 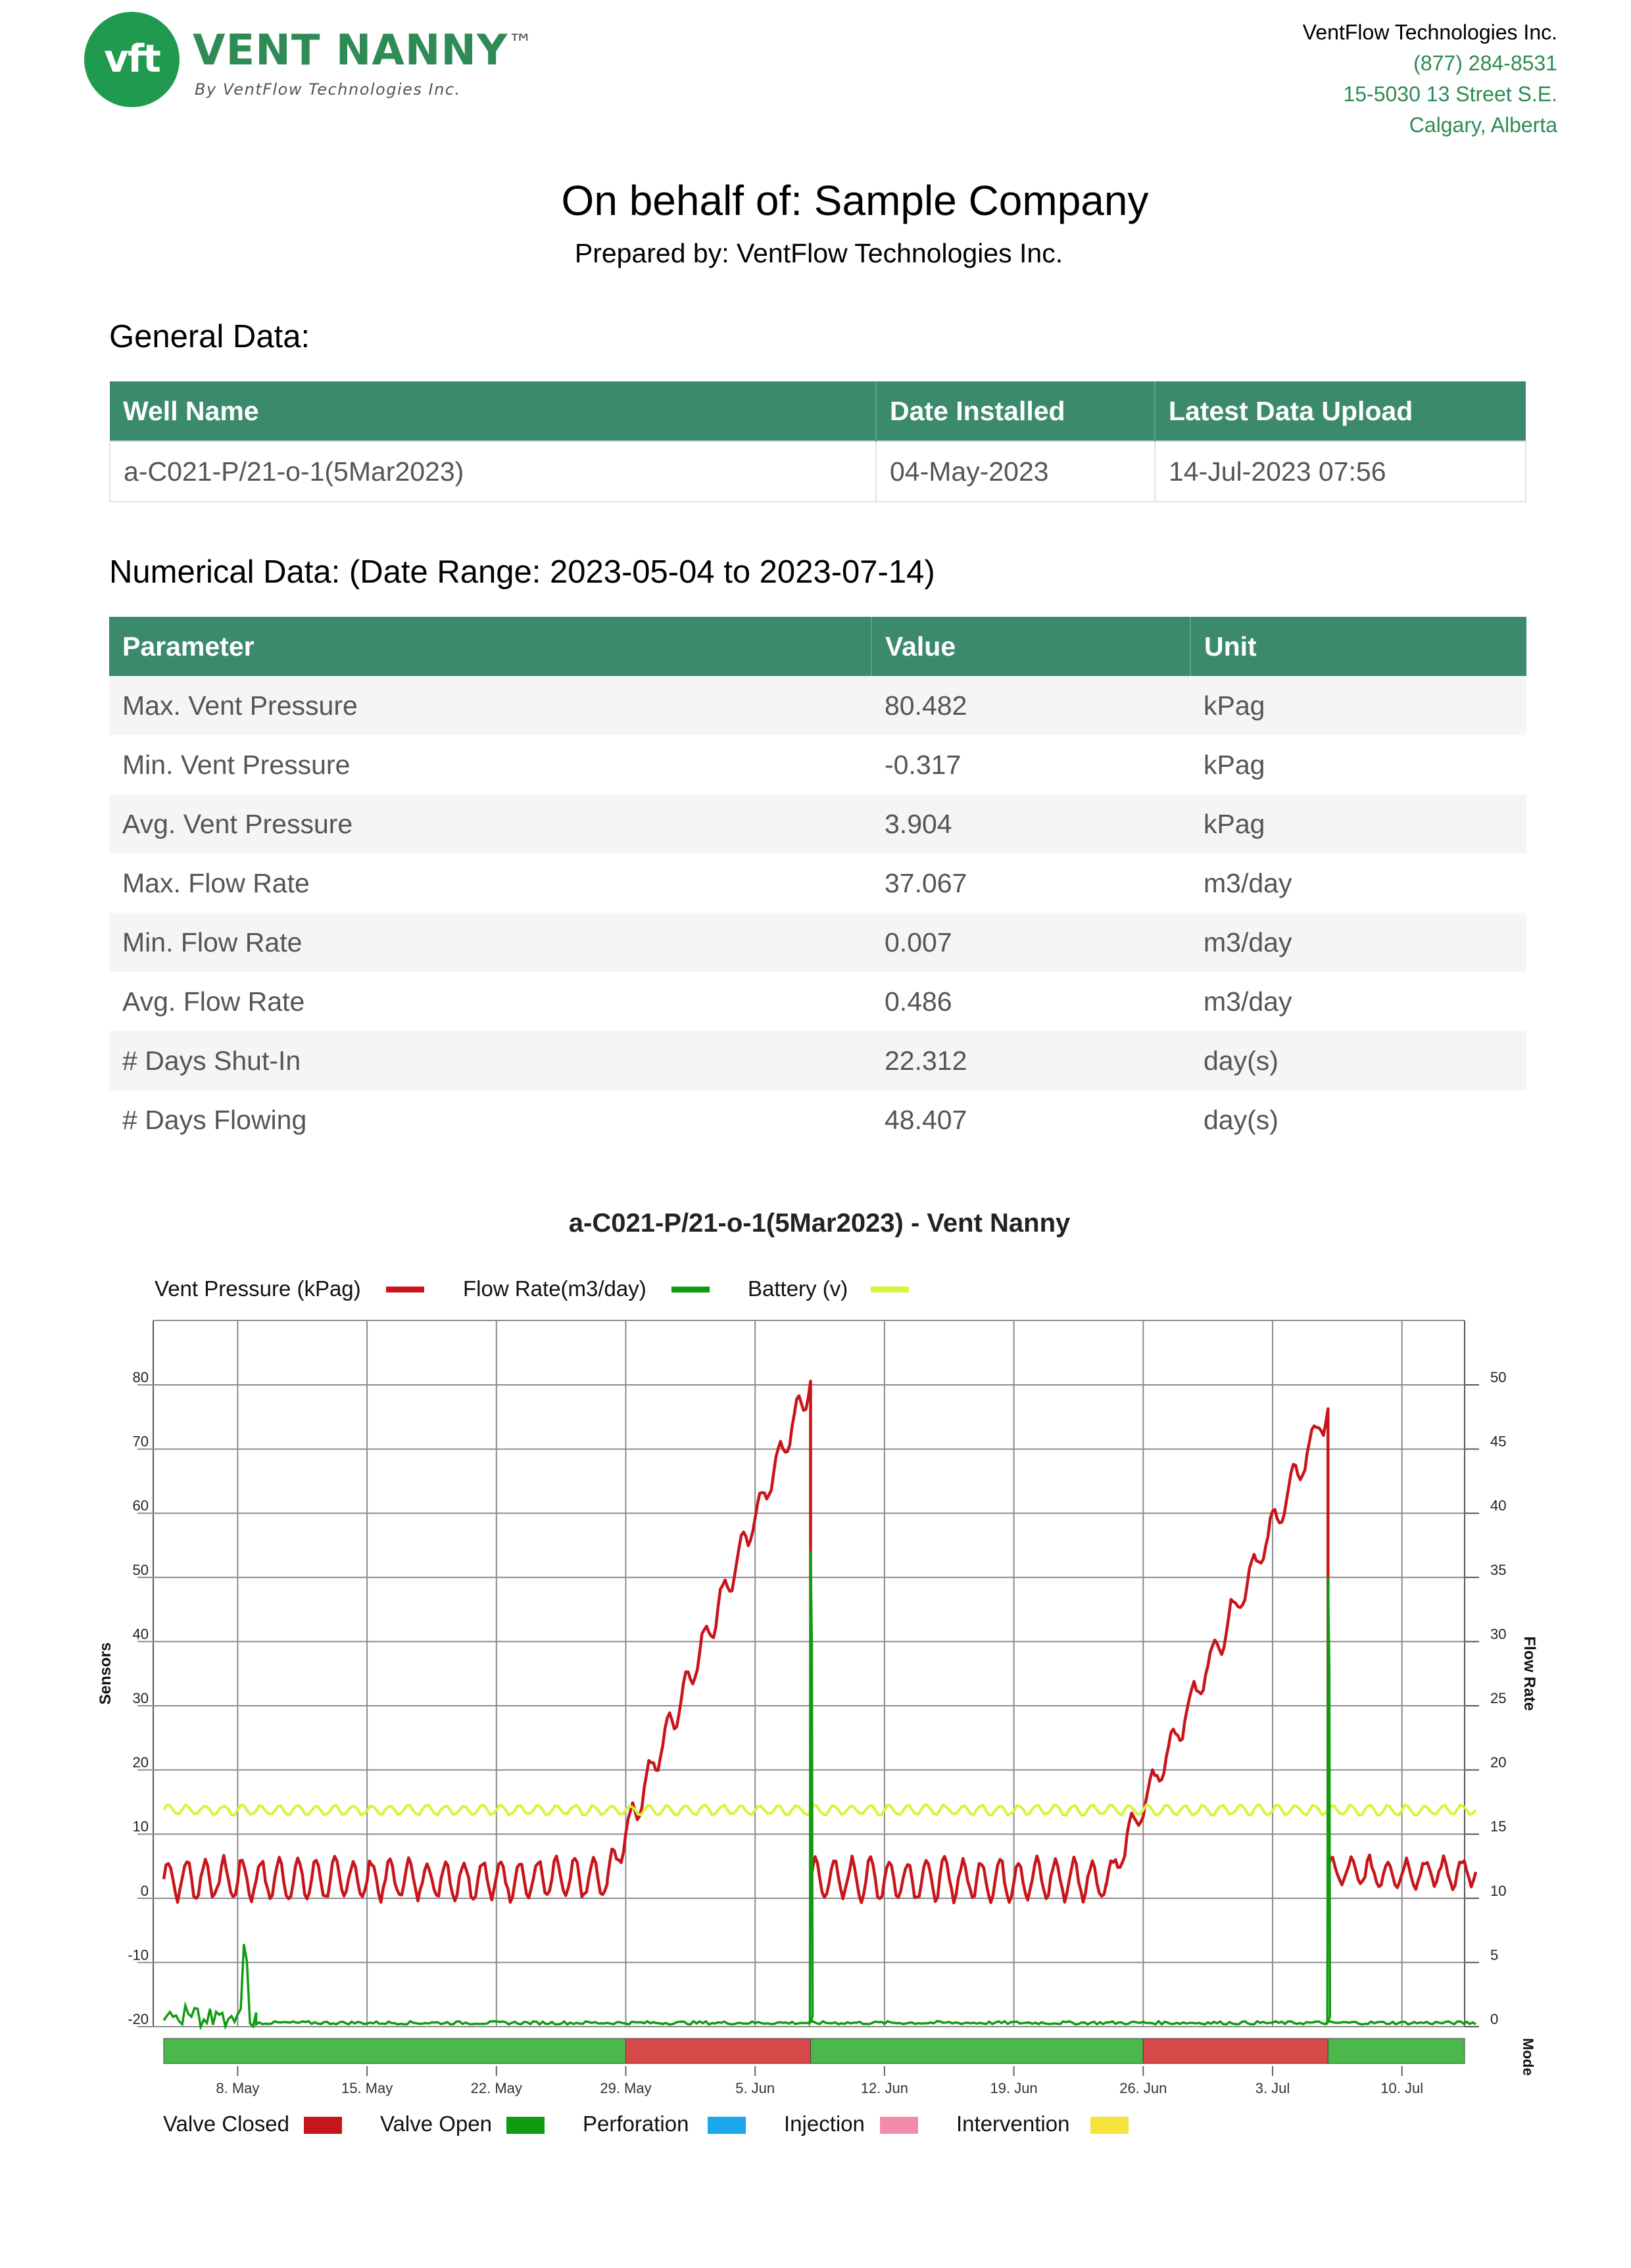 What do you see at coordinates (1014, 2088) in the screenshot?
I see `x-tick-label: 19. Jun` at bounding box center [1014, 2088].